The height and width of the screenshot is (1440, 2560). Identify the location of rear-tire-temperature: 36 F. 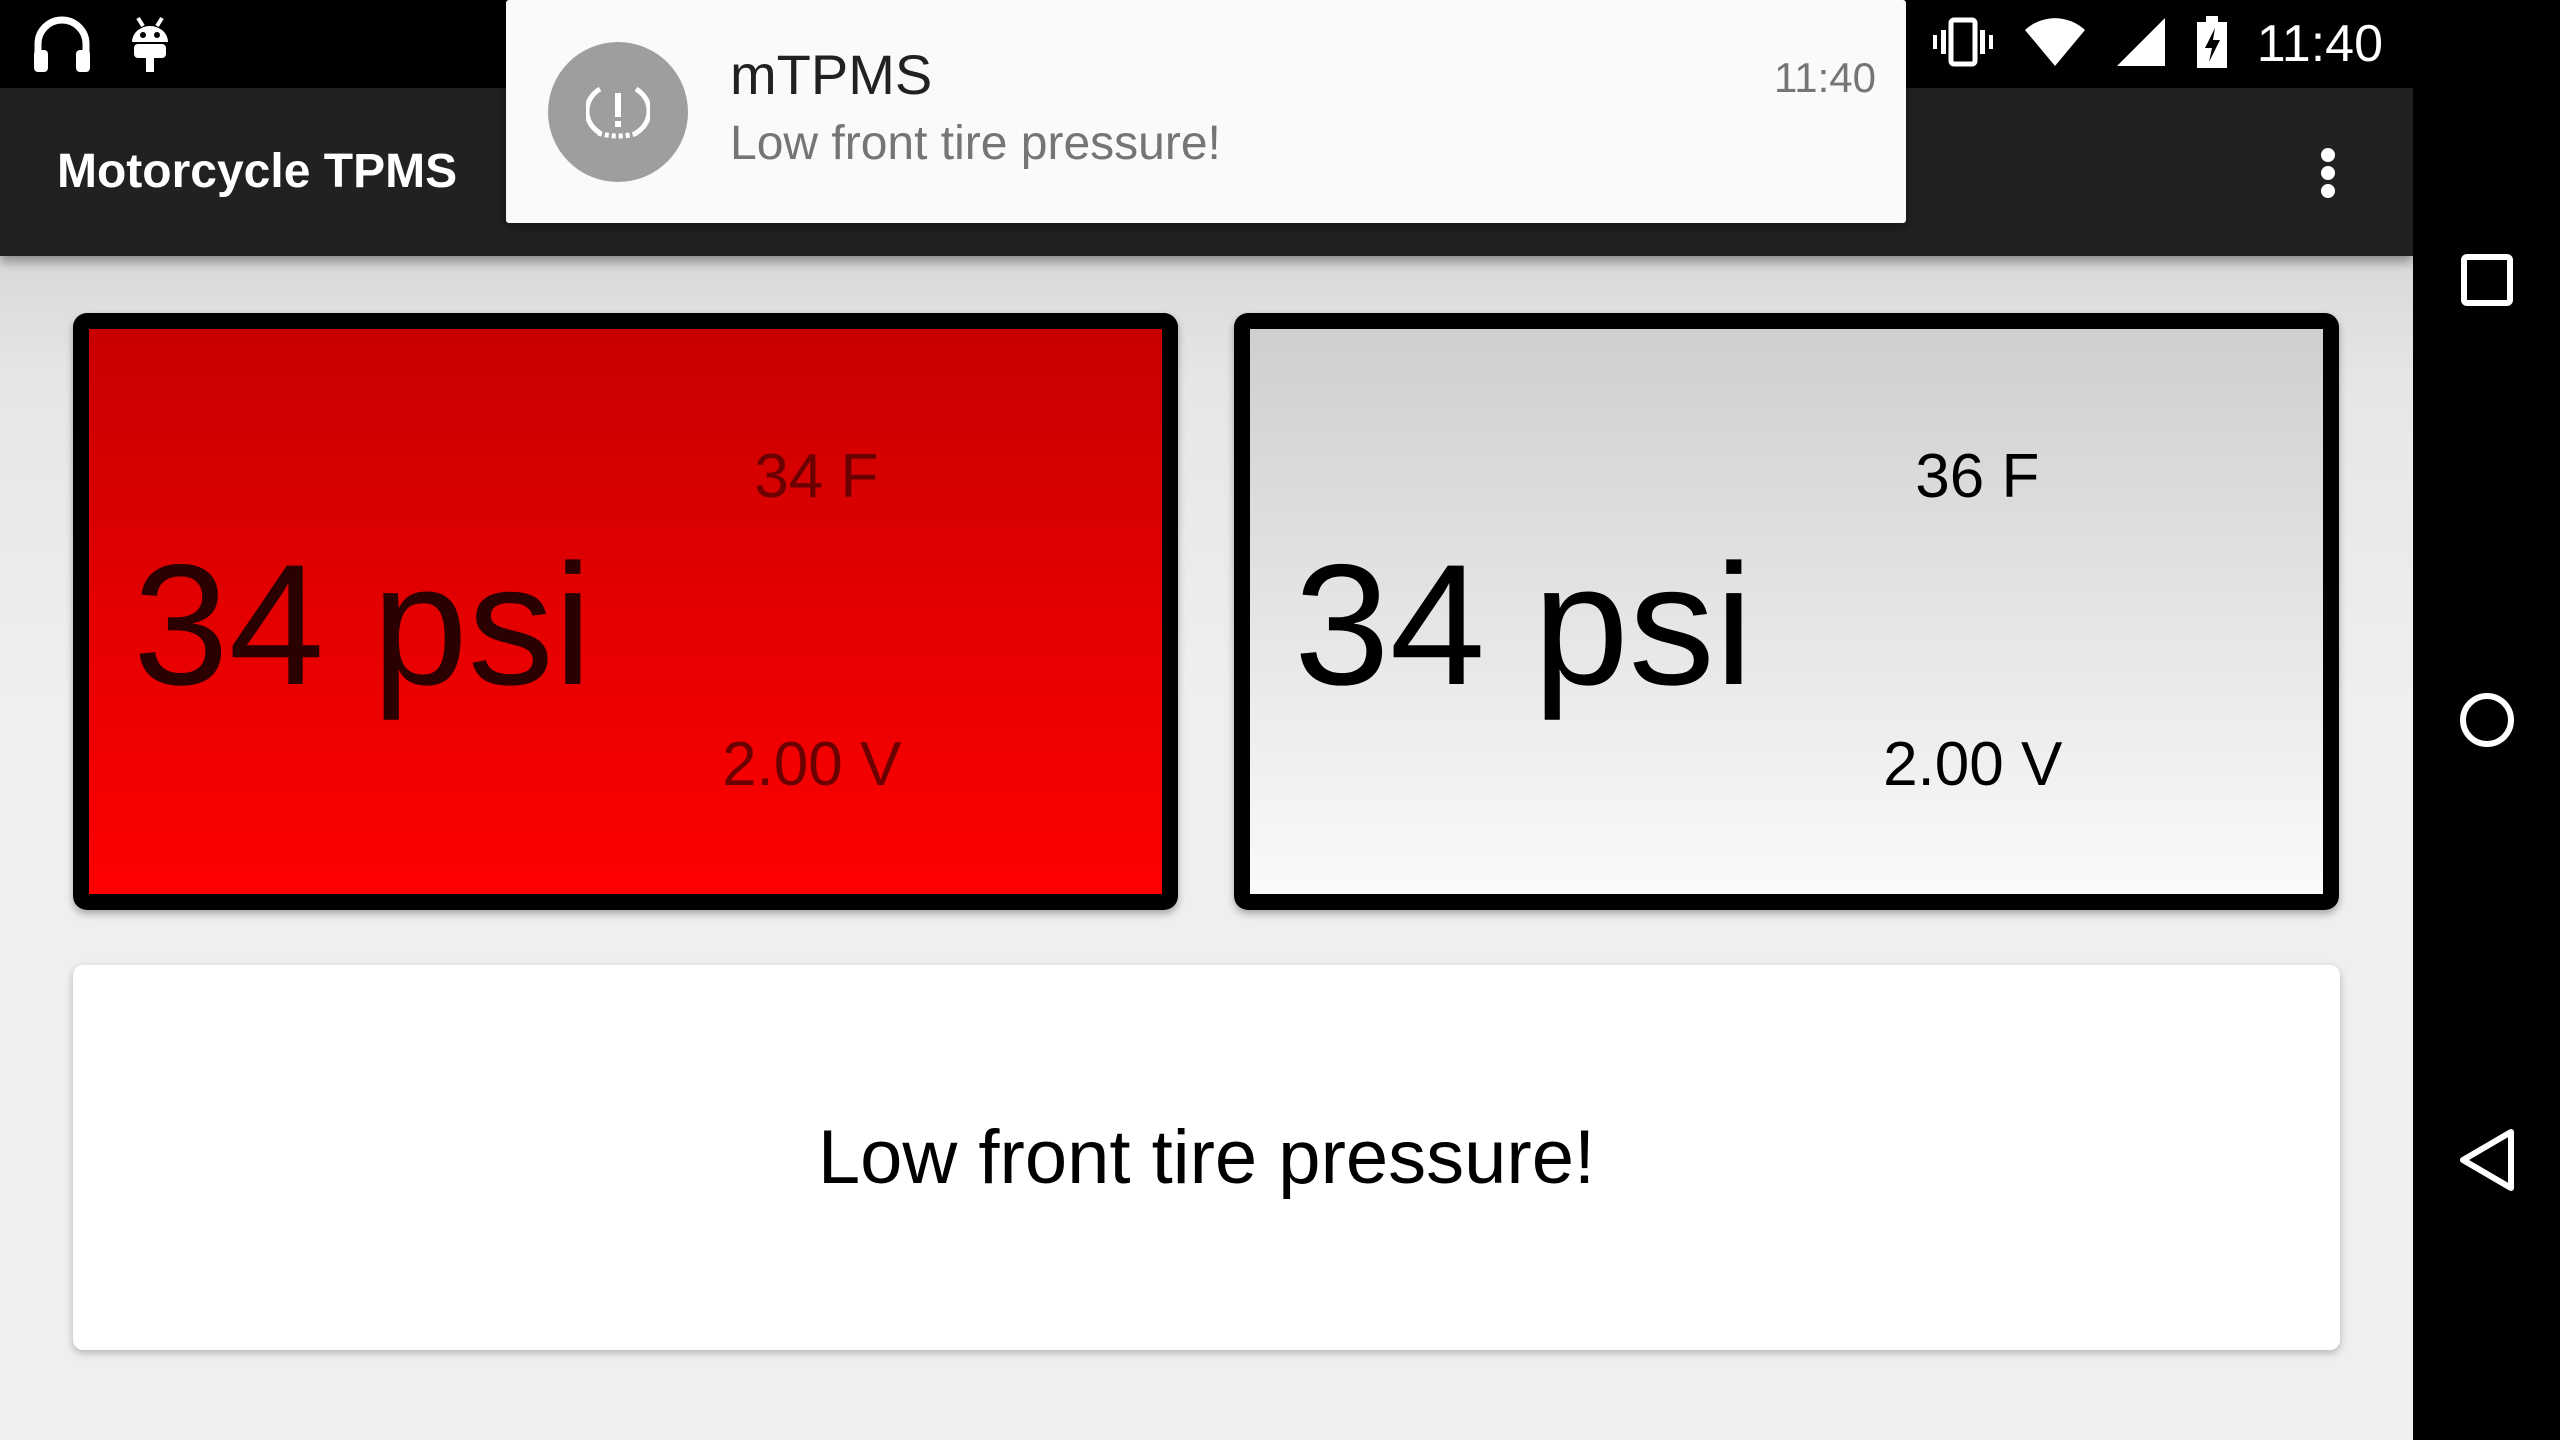
(1977, 476).